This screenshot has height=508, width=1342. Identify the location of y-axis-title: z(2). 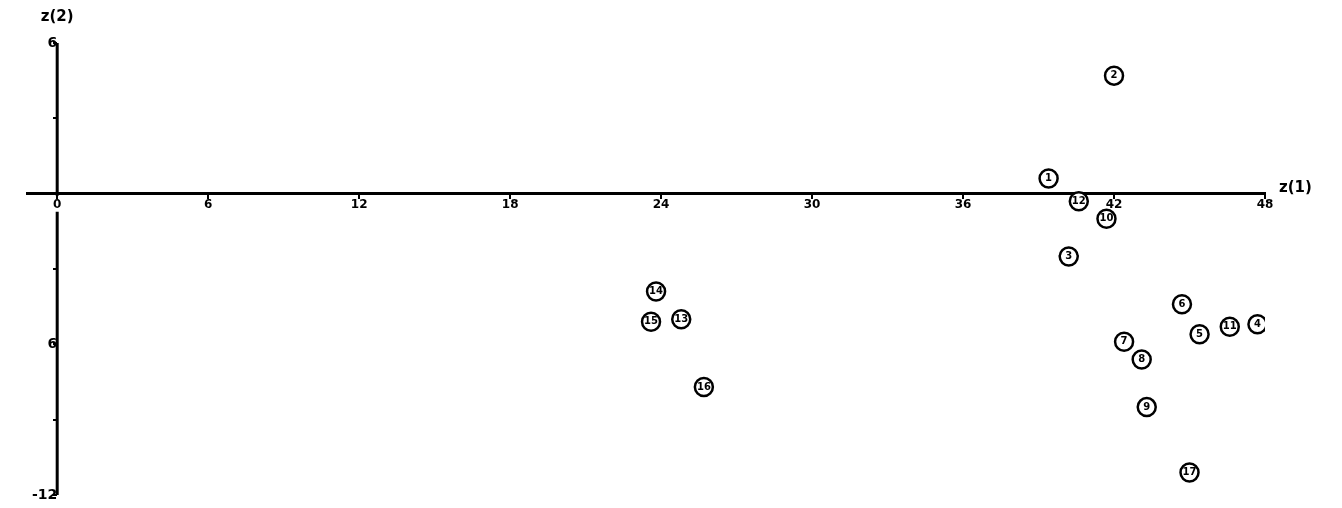
(57, 15).